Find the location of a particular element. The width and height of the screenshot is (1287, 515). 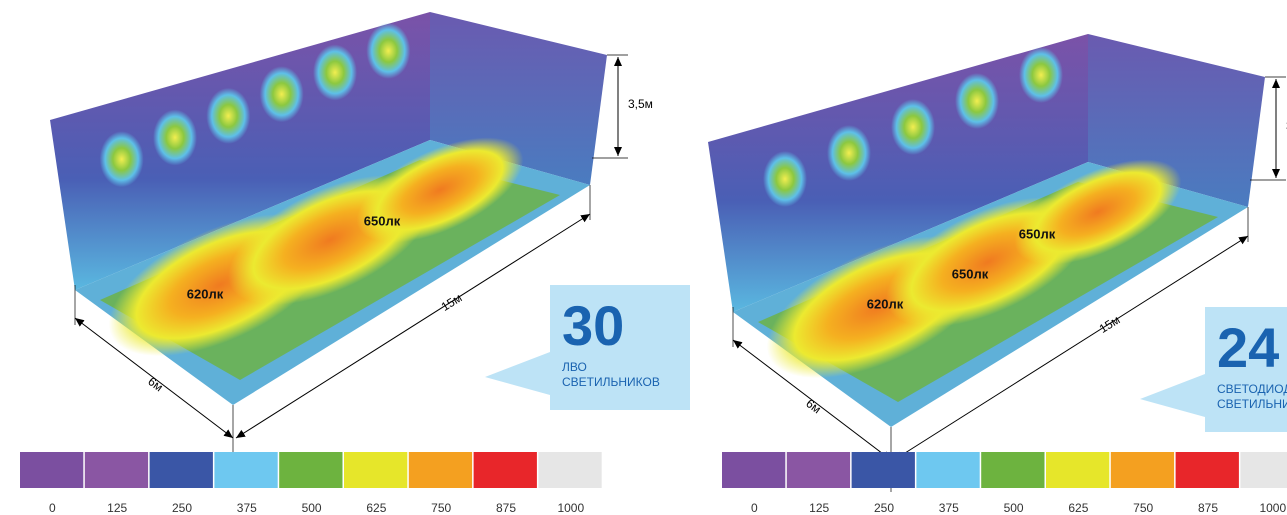

fixture-caption: ЛВО is located at coordinates (574, 367).